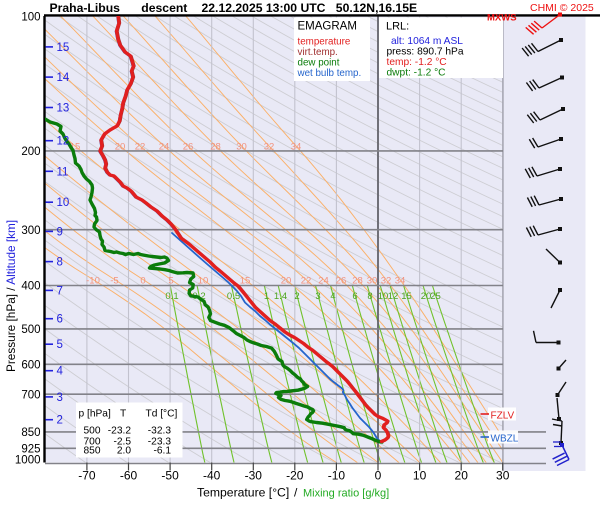 Image resolution: width=600 pixels, height=505 pixels. What do you see at coordinates (502, 18) in the screenshot?
I see `svg-text: MXWS` at bounding box center [502, 18].